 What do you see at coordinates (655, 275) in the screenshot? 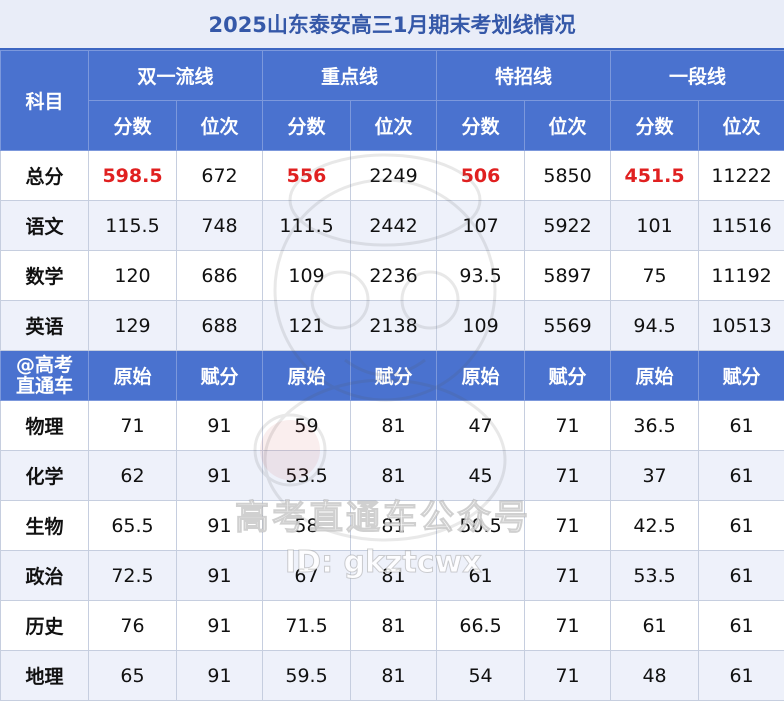
I see `value-cell: 75` at bounding box center [655, 275].